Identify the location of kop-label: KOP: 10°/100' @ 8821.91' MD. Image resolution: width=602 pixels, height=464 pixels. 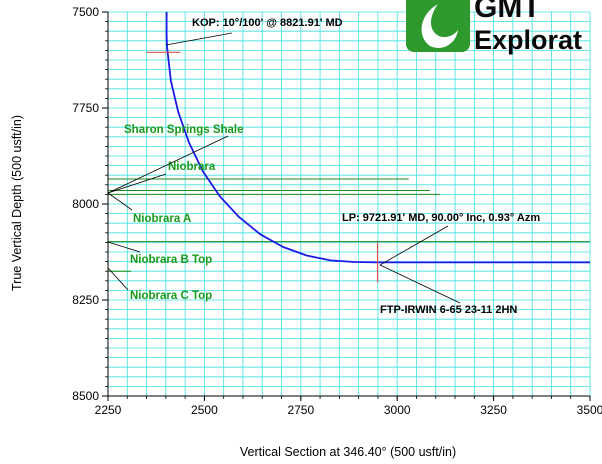
(267, 23).